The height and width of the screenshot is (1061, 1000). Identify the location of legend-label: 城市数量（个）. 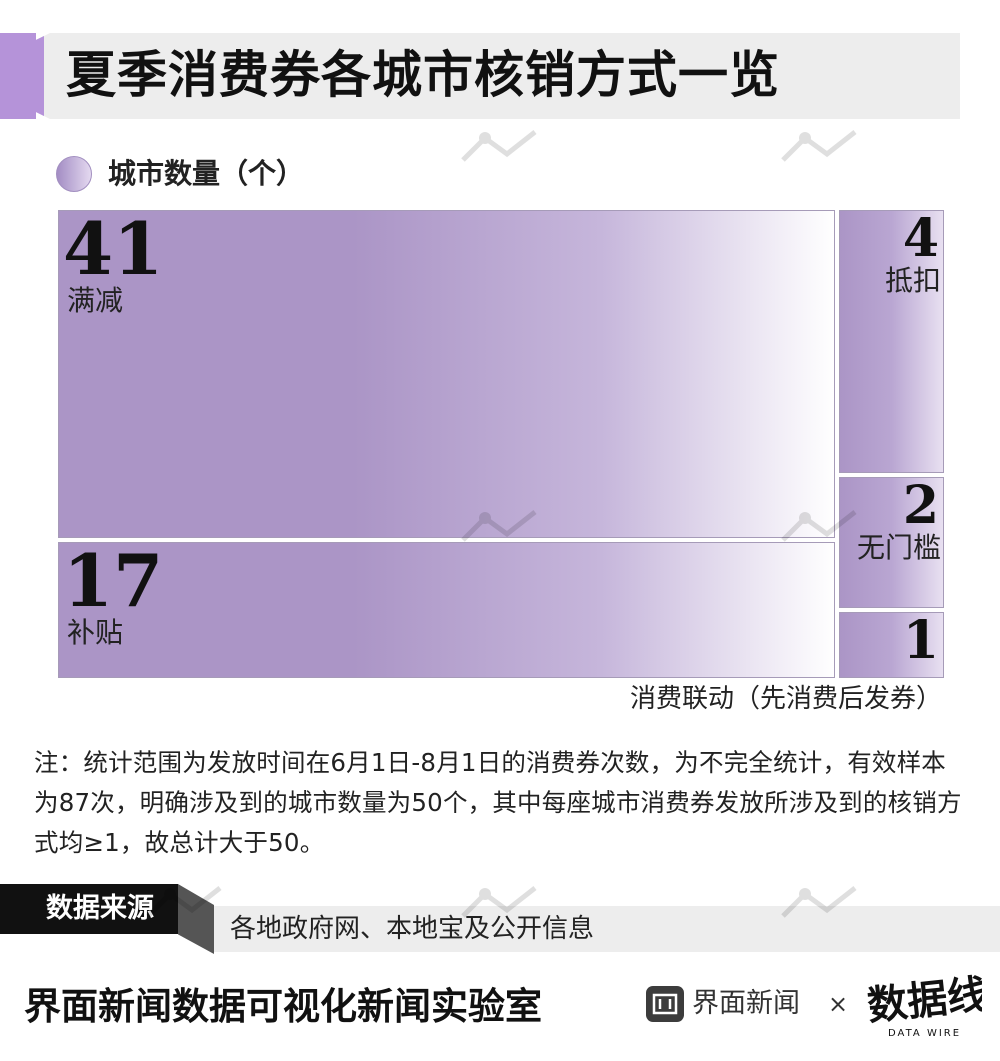
(206, 173).